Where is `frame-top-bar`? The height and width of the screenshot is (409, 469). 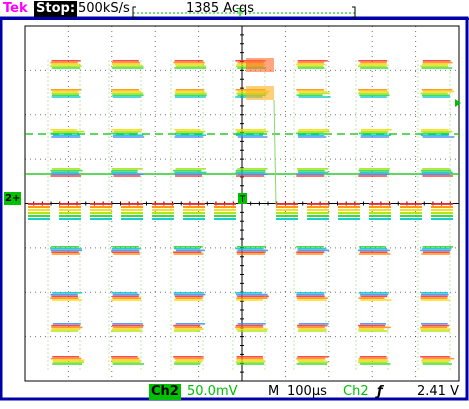 frame-top-bar is located at coordinates (234, 19).